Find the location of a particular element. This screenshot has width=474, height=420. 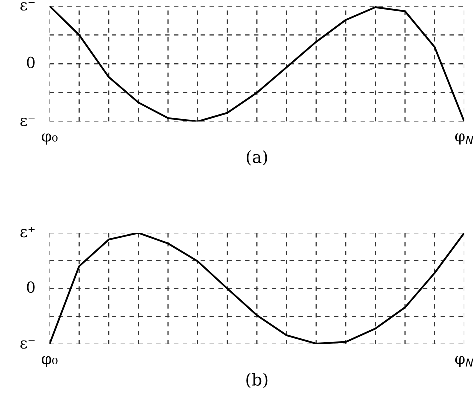

x-axis-title: (a) is located at coordinates (257, 158).